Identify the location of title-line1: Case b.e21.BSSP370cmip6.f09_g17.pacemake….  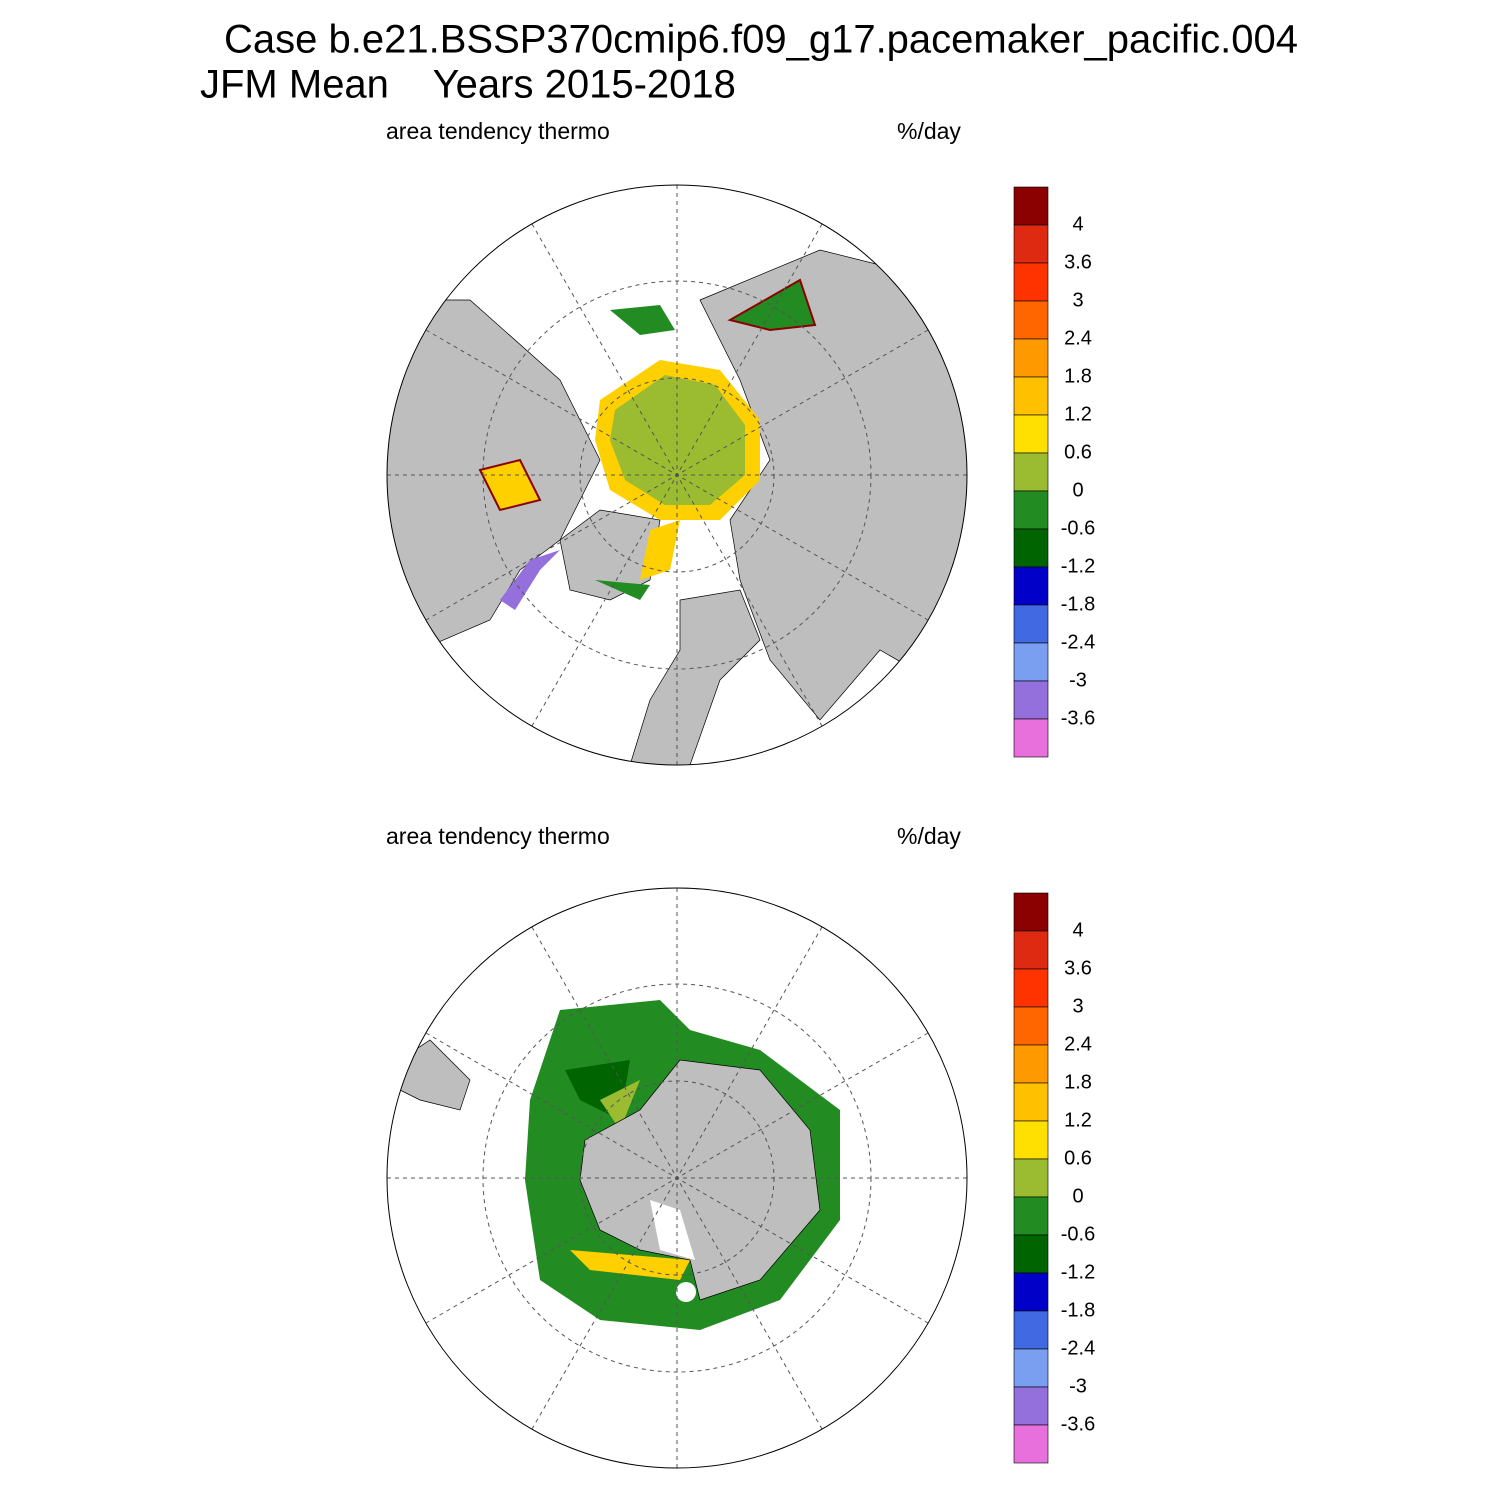
(761, 40).